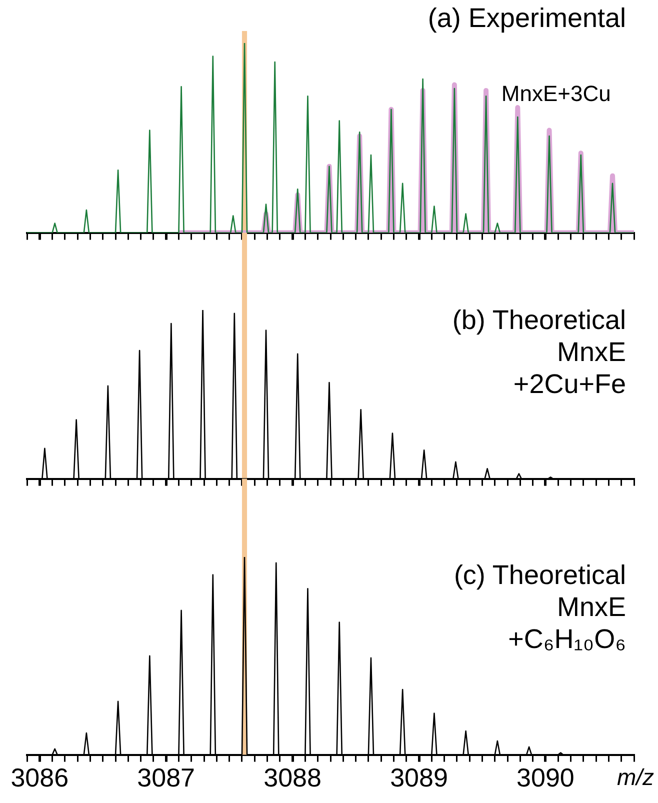  I want to click on chart-title: (a) Experimental, so click(527, 17).